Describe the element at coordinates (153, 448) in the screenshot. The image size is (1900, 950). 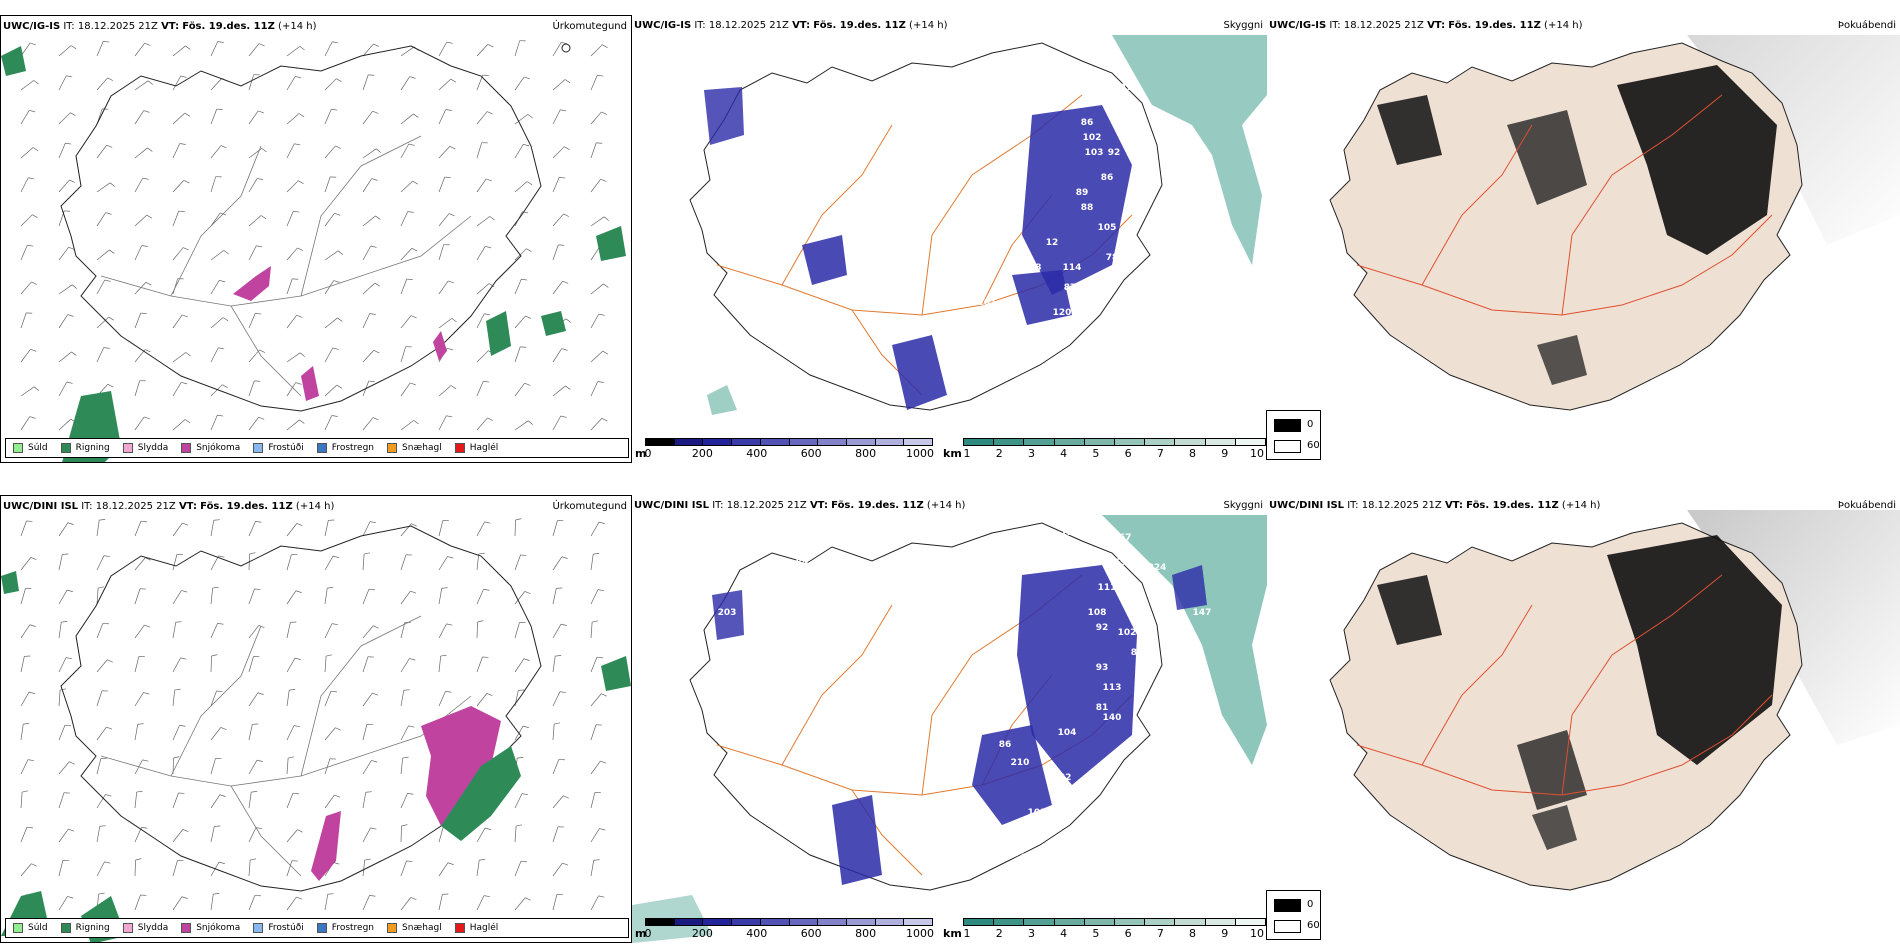
I see `legend-label: Slydda` at that location.